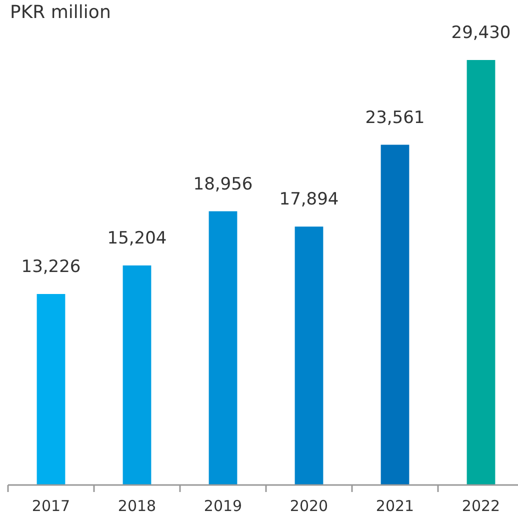 The height and width of the screenshot is (517, 518). I want to click on data-label: 23,561, so click(395, 118).